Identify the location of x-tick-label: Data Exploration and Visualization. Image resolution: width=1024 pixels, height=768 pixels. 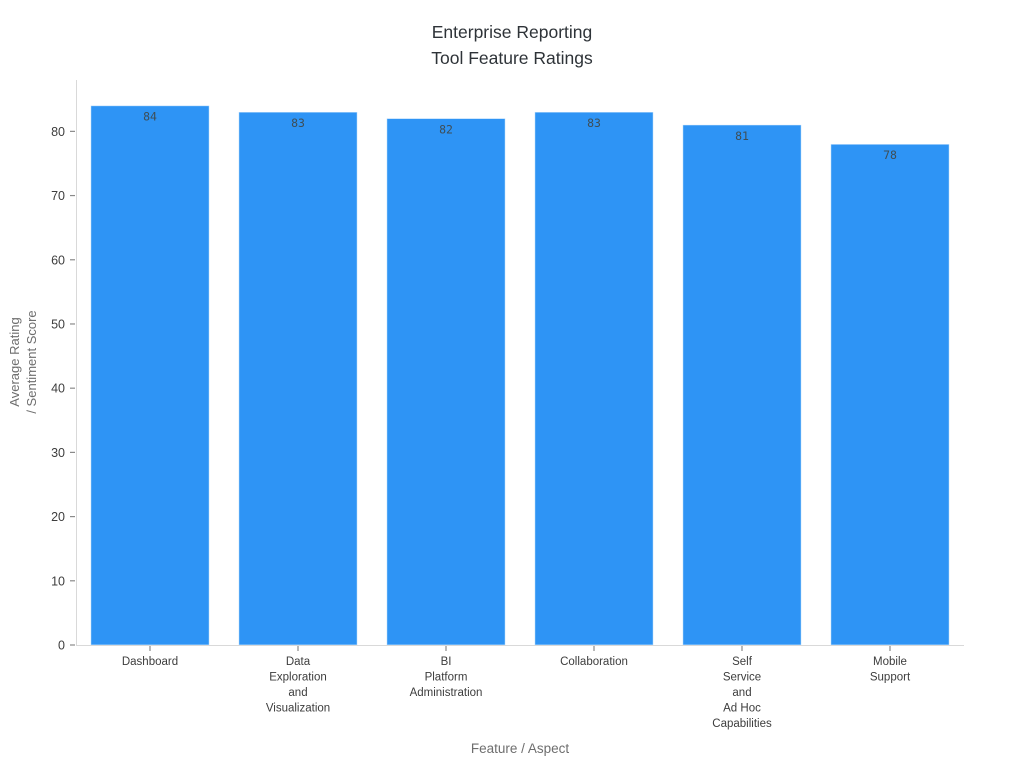
(298, 685).